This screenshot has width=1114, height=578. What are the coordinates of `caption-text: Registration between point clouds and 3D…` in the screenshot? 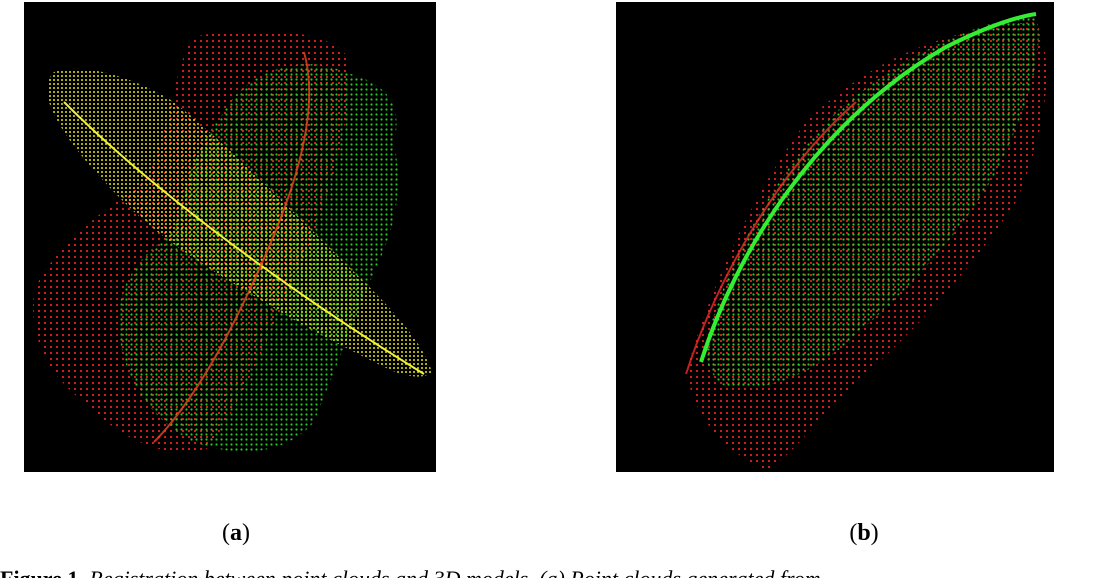 It's located at (454, 573).